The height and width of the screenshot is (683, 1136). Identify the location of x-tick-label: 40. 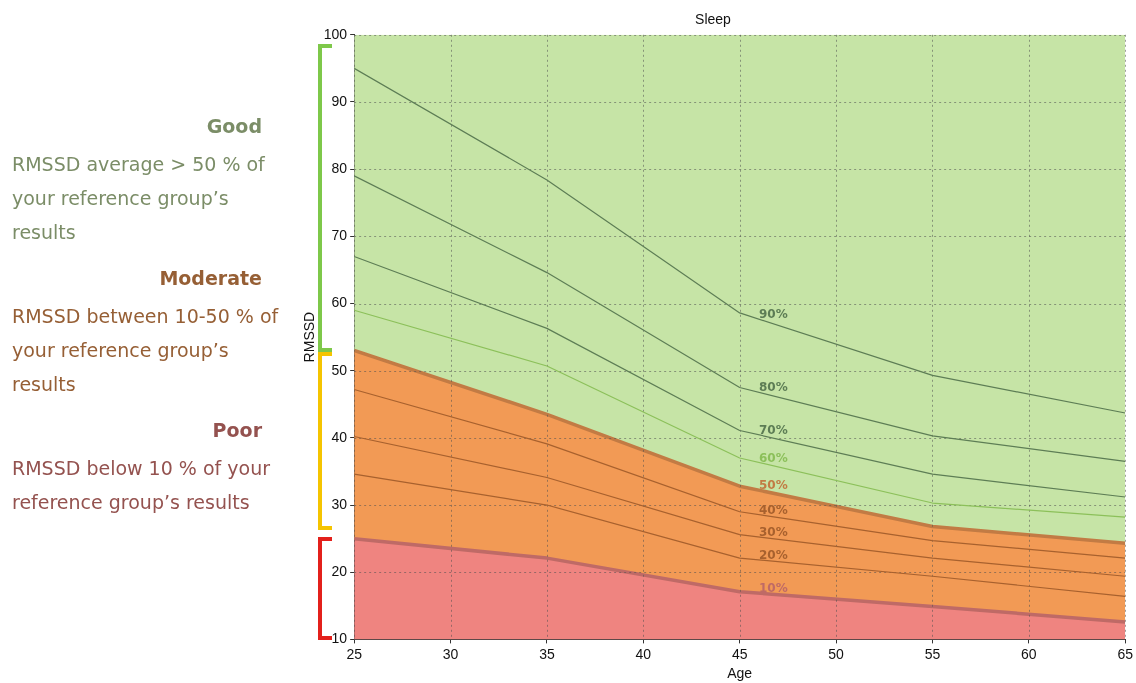
(643, 653).